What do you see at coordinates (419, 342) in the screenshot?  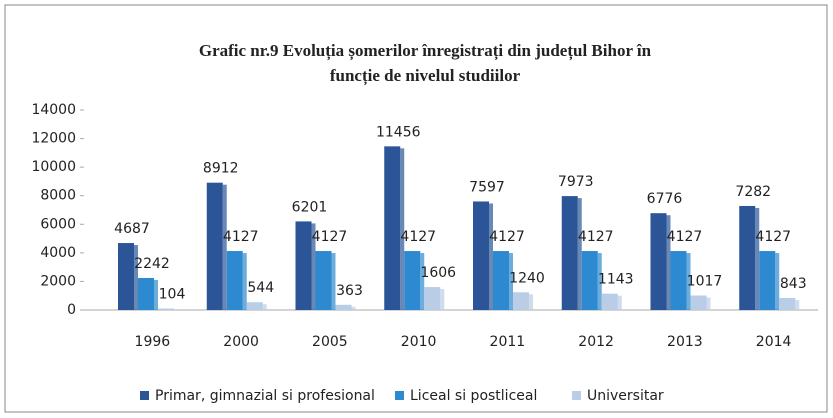 I see `x-tick-label: 2010` at bounding box center [419, 342].